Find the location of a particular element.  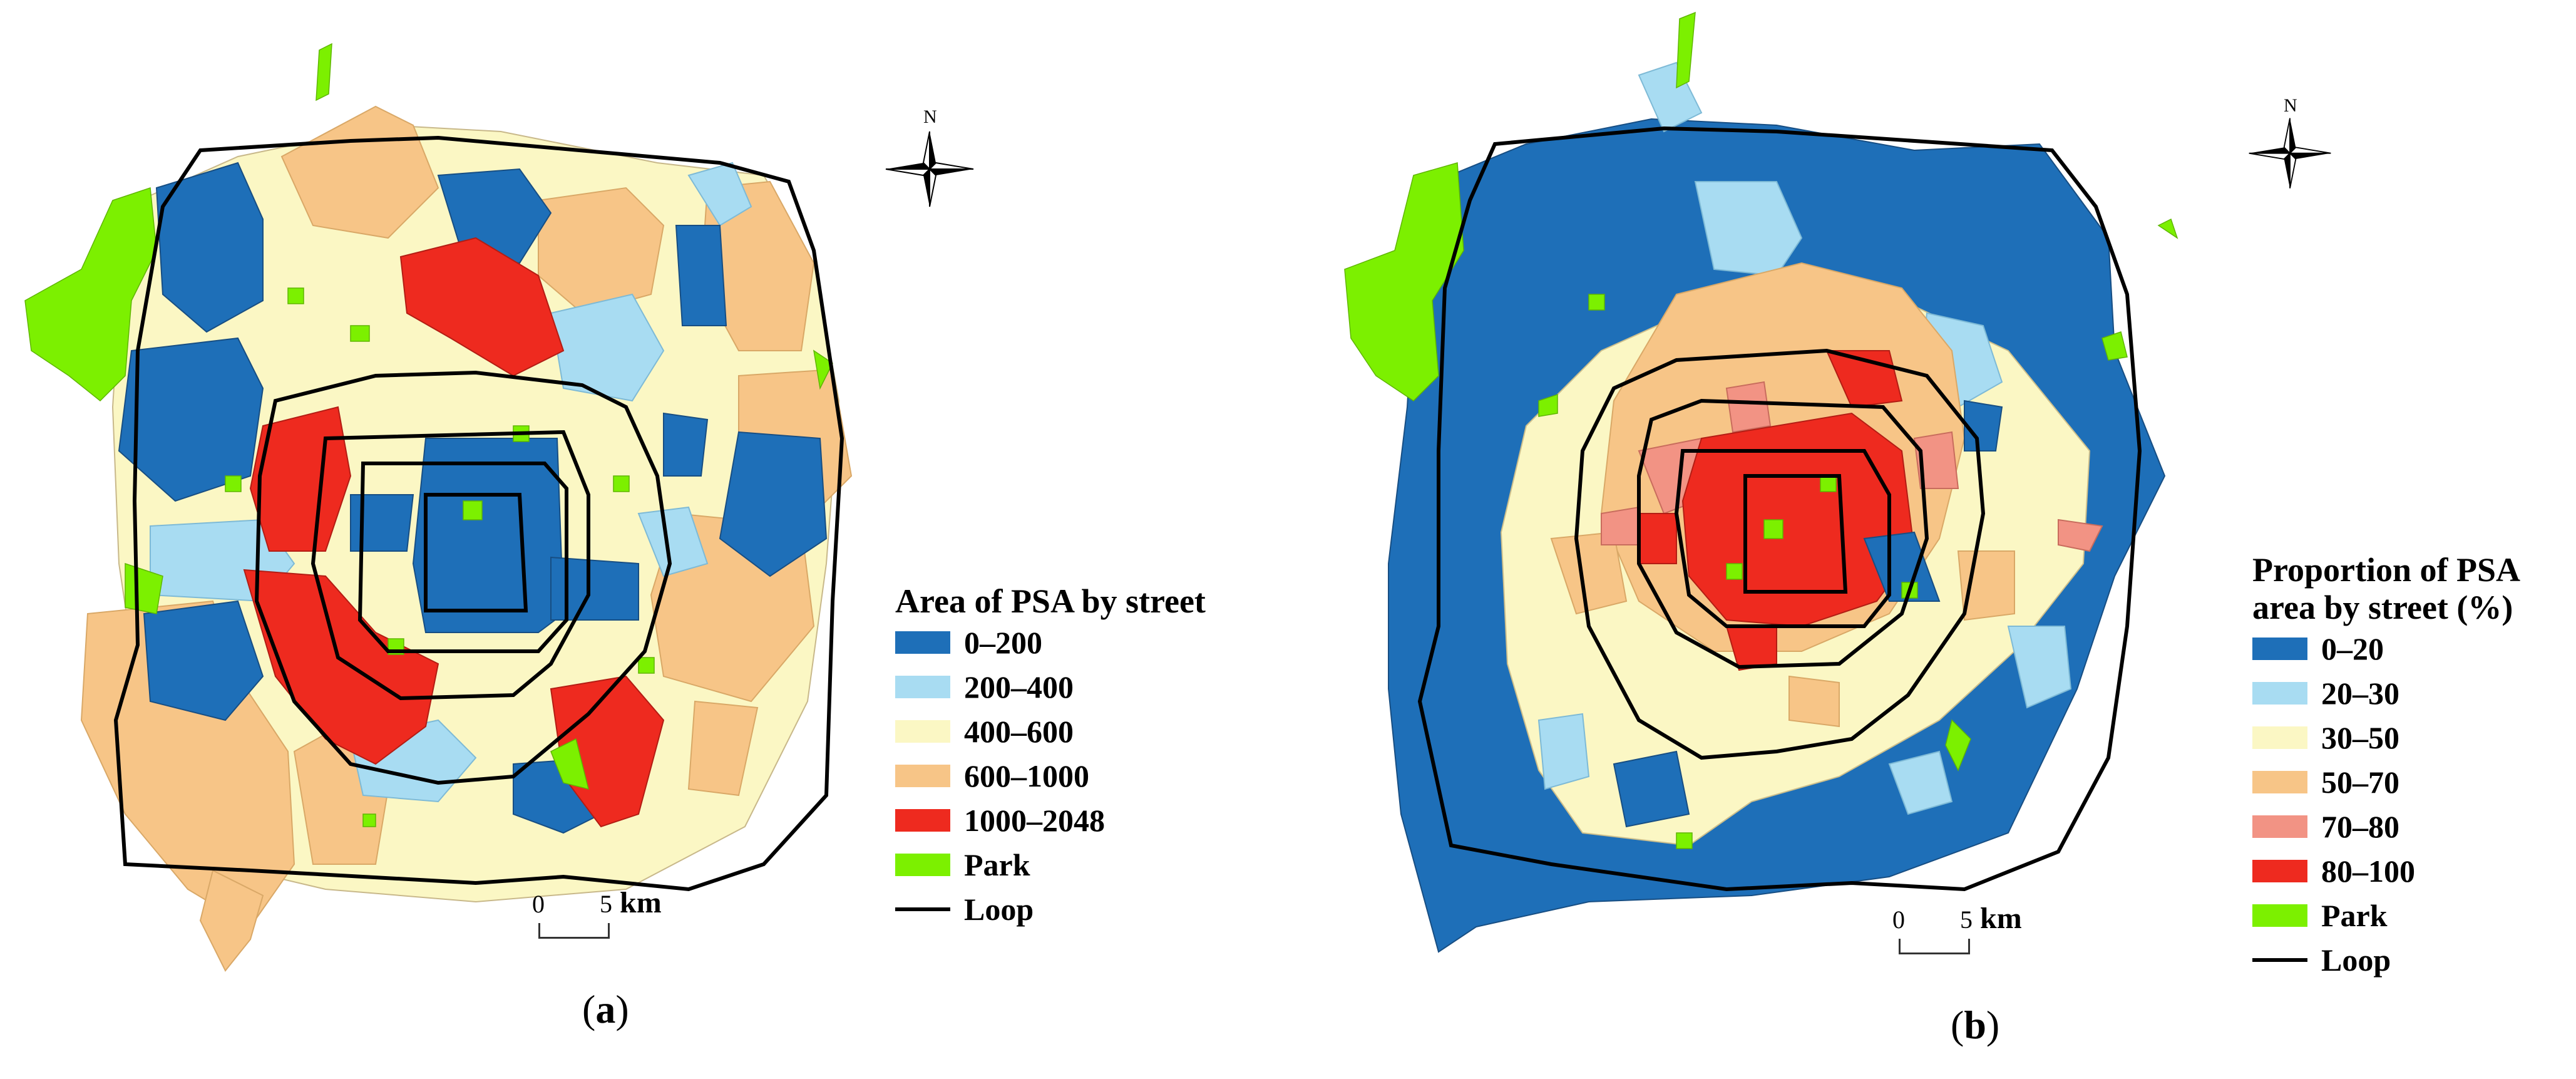

legend-title: Area of PSA by street is located at coordinates (1050, 601).